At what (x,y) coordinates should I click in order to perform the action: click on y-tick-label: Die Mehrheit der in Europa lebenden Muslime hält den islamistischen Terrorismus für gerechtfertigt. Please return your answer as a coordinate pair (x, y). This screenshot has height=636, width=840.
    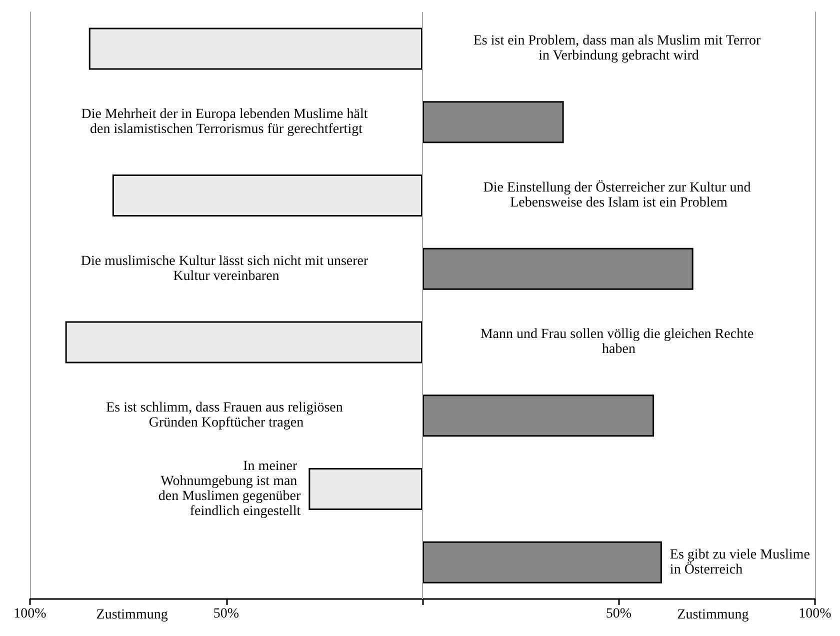
    Looking at the image, I should click on (226, 122).